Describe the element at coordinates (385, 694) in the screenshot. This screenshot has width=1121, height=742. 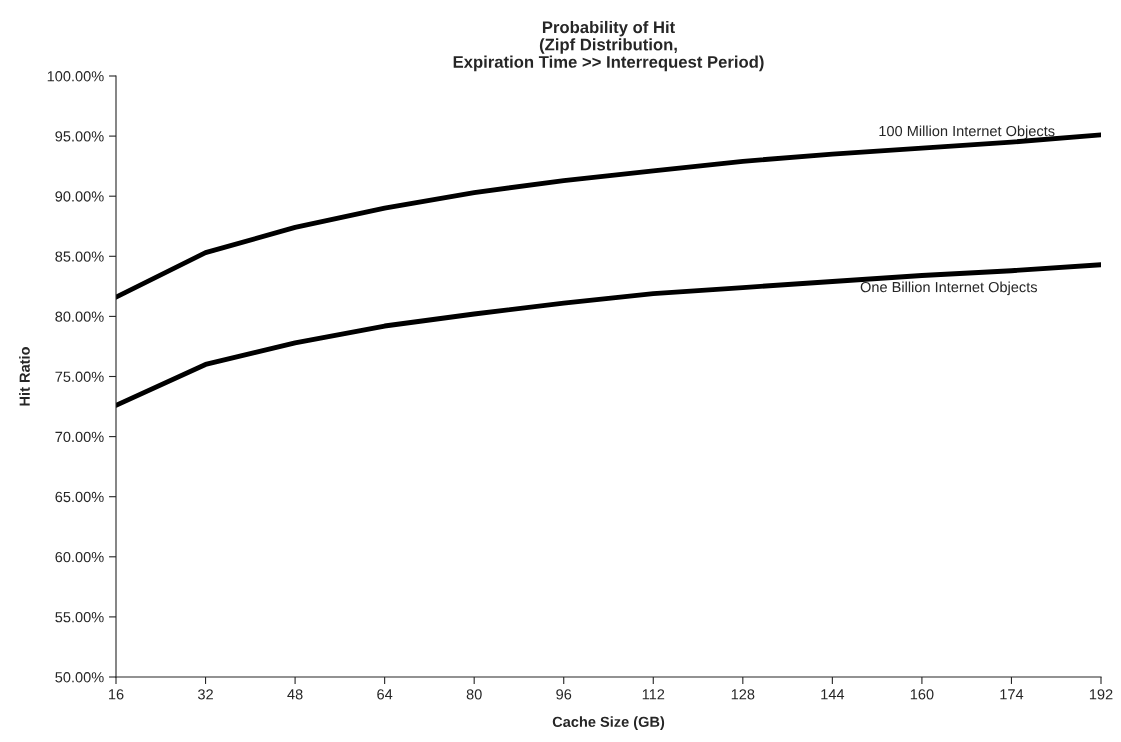
I see `x-tick-label: 64` at that location.